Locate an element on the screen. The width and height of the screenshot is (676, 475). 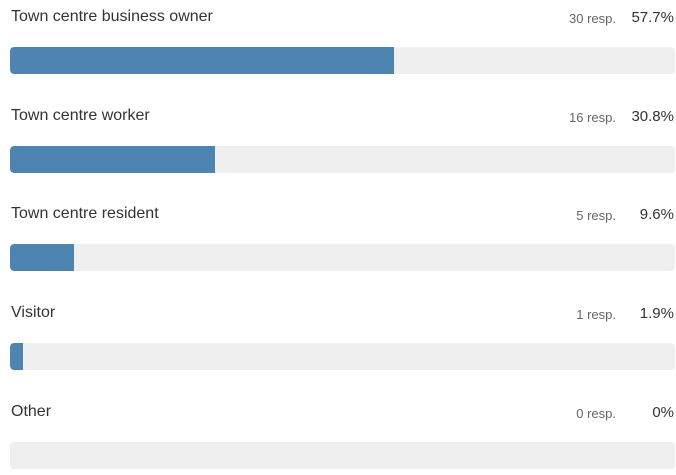
option-header: Town centre resident 5 resp. 9.6% is located at coordinates (338, 215).